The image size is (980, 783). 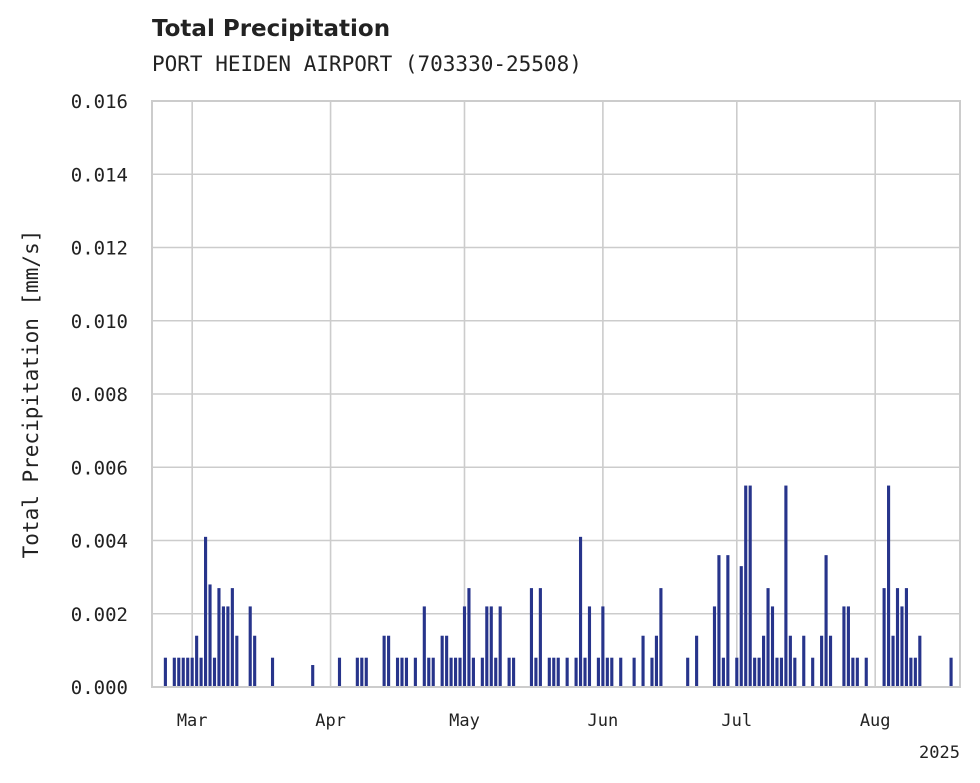 What do you see at coordinates (367, 64) in the screenshot?
I see `chart-subtitle: PORT HEIDEN AIRPORT (703330-25508)` at bounding box center [367, 64].